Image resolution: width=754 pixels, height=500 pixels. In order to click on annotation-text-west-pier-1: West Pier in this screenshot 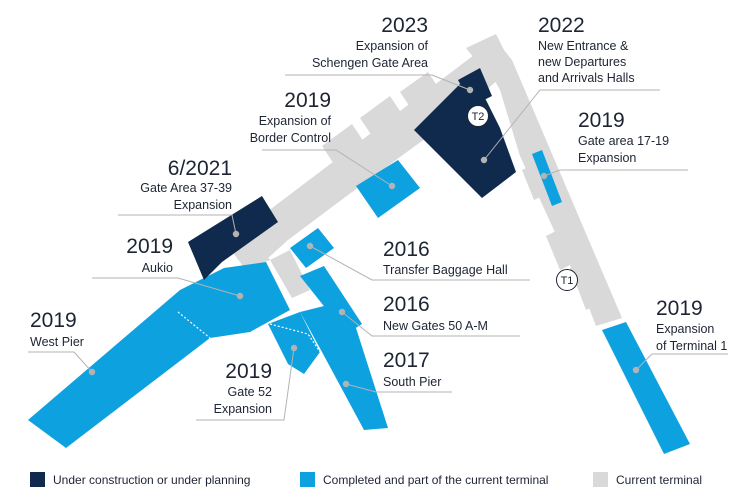, I will do `click(57, 342)`.